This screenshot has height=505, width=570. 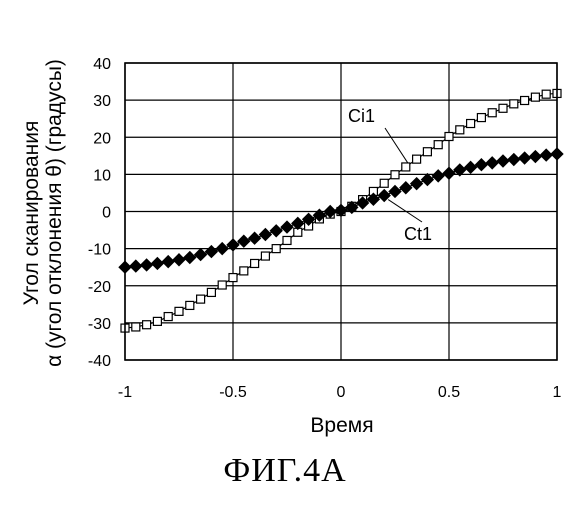 I want to click on annotation-leader-ct1, so click(x=405, y=211).